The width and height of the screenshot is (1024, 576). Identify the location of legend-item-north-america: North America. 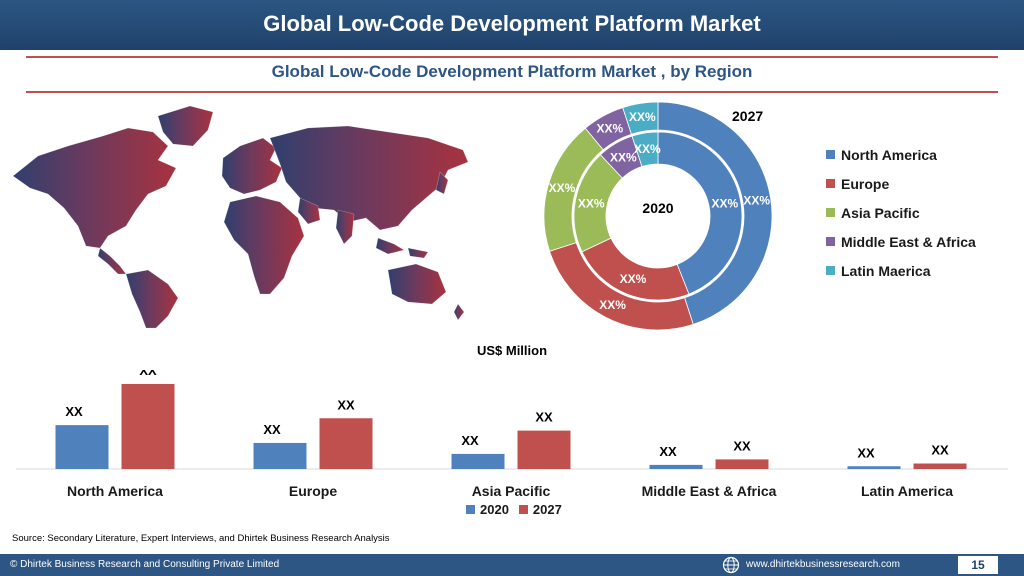
(901, 154).